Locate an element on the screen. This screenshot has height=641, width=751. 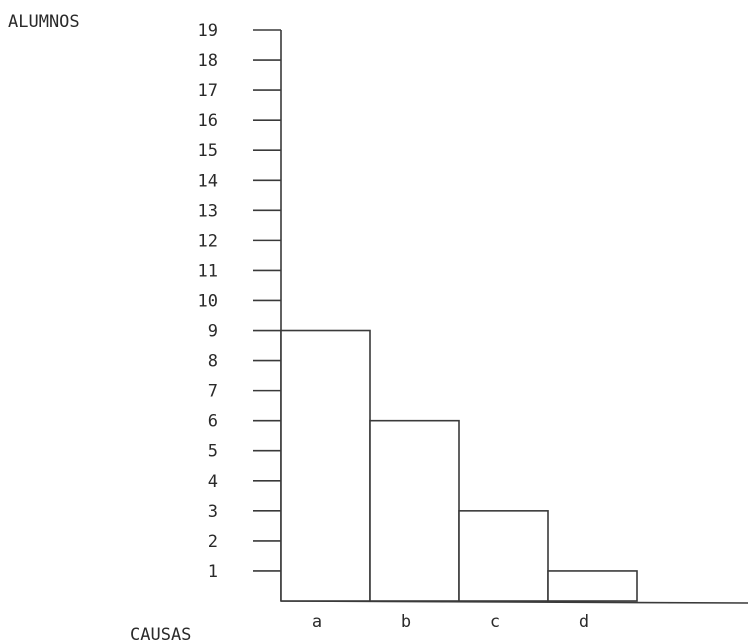
x-tick-label: d is located at coordinates (584, 622).